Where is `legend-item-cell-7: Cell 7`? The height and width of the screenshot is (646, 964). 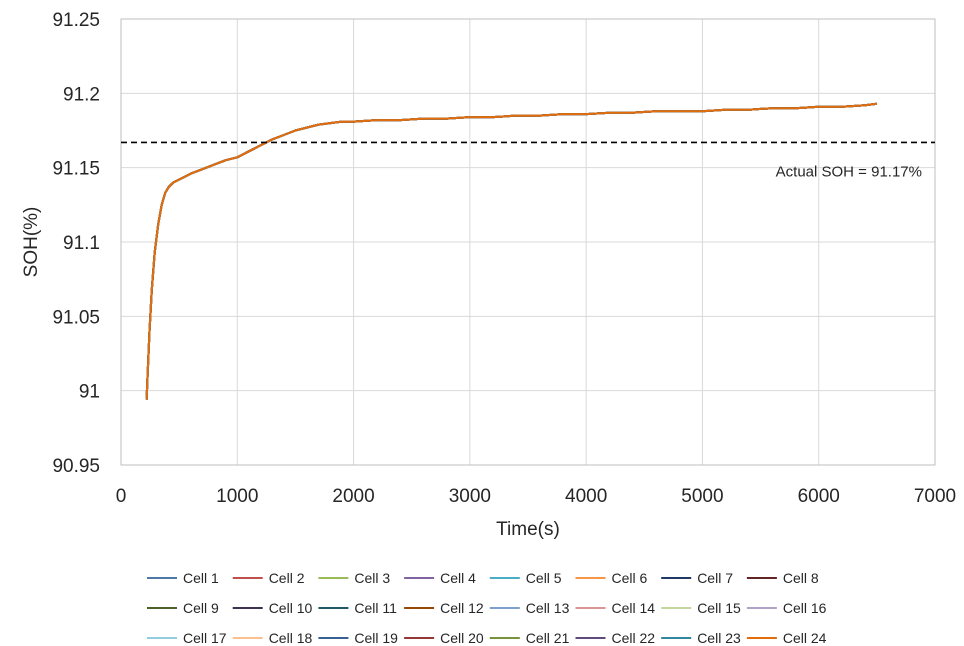 legend-item-cell-7: Cell 7 is located at coordinates (697, 578).